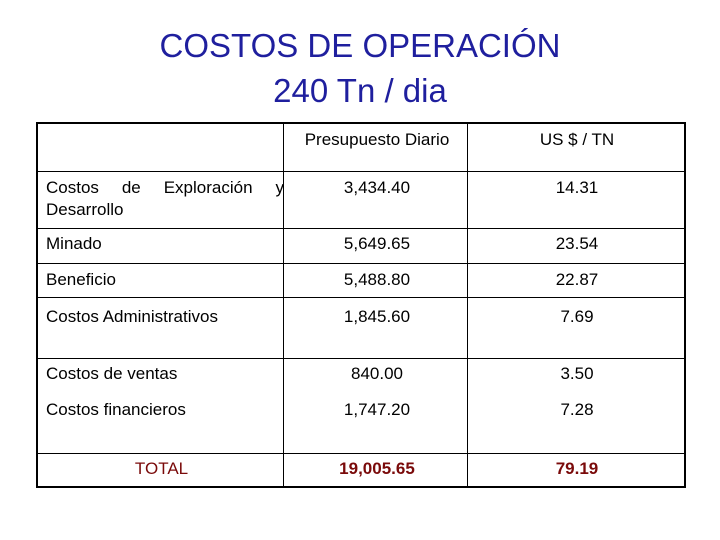 The width and height of the screenshot is (720, 540). Describe the element at coordinates (74, 243) in the screenshot. I see `table-row-label: Minado` at that location.